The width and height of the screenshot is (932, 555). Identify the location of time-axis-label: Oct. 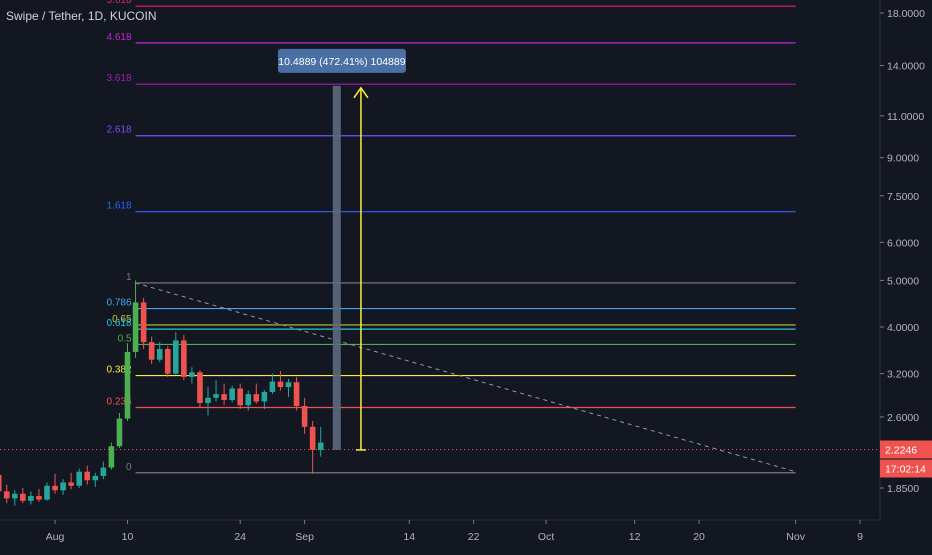
(546, 537).